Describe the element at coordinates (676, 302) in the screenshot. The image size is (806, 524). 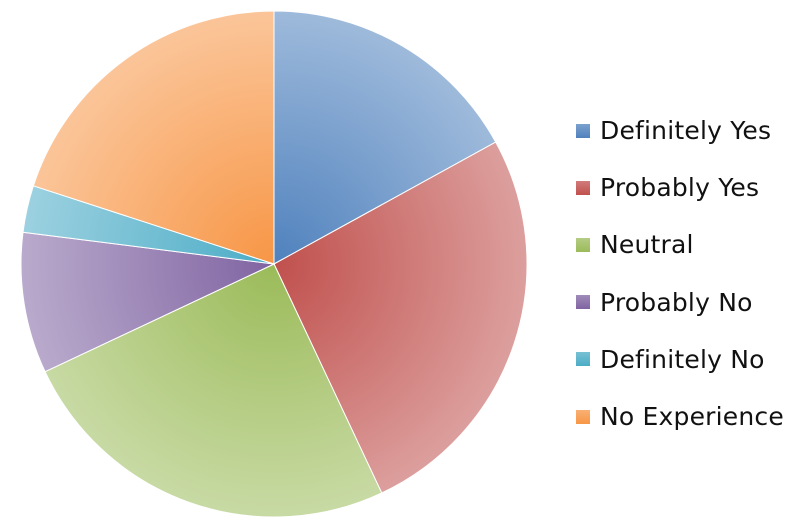
I see `legend-label: Probably No` at that location.